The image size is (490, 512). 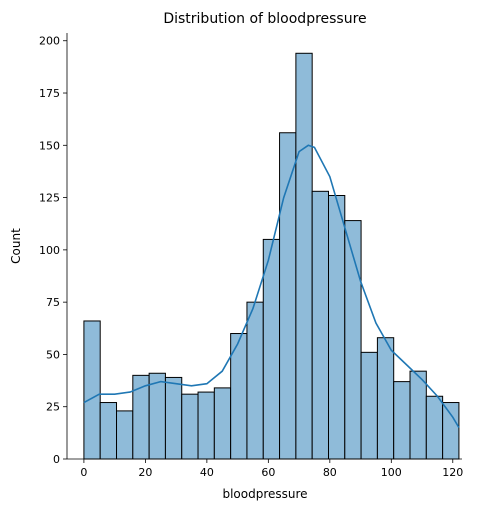 What do you see at coordinates (207, 472) in the screenshot?
I see `x-tick-label: 40` at bounding box center [207, 472].